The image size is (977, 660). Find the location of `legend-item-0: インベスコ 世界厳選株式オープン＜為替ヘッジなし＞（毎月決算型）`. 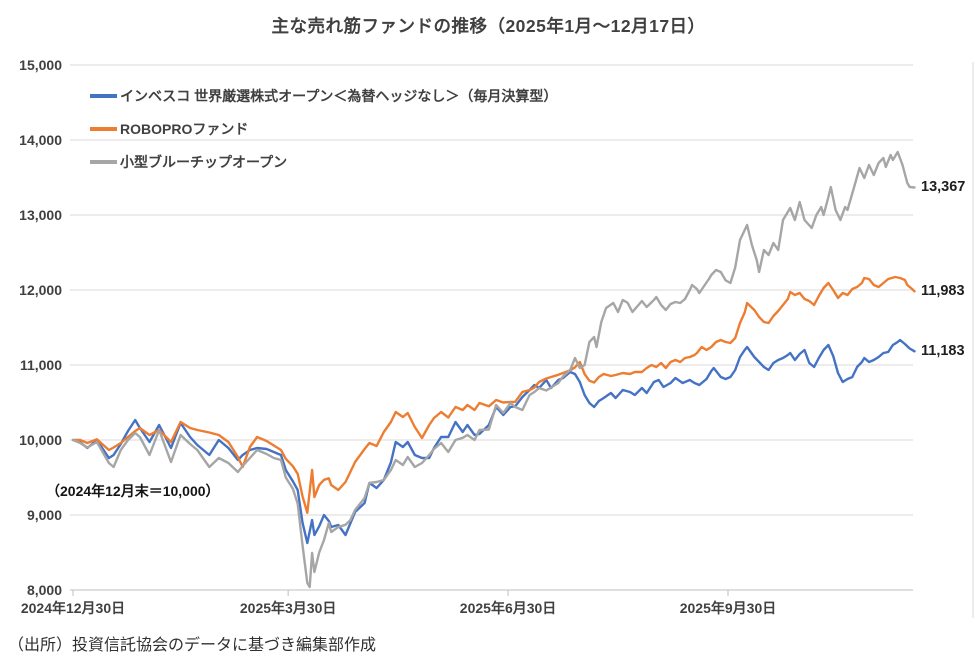

legend-item-0: インベスコ 世界厳選株式オープン＜為替ヘッジなし＞（毎月決算型） is located at coordinates (323, 96).